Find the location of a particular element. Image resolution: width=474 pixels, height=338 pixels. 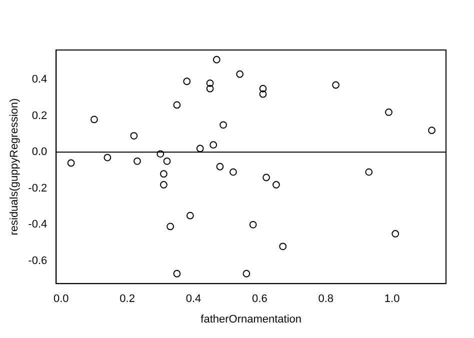

x-tick-label: 0.6 is located at coordinates (260, 299).